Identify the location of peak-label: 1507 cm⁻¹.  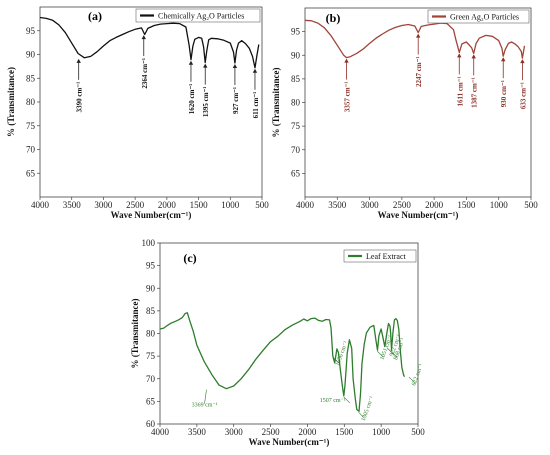
(333, 401).